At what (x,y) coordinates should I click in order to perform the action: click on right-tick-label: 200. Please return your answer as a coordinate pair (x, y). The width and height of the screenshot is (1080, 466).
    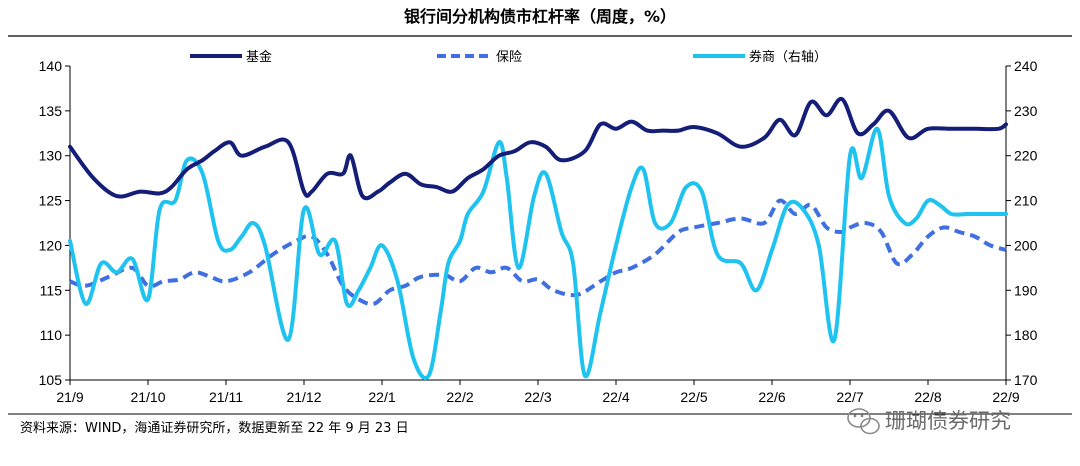
    Looking at the image, I should click on (1026, 245).